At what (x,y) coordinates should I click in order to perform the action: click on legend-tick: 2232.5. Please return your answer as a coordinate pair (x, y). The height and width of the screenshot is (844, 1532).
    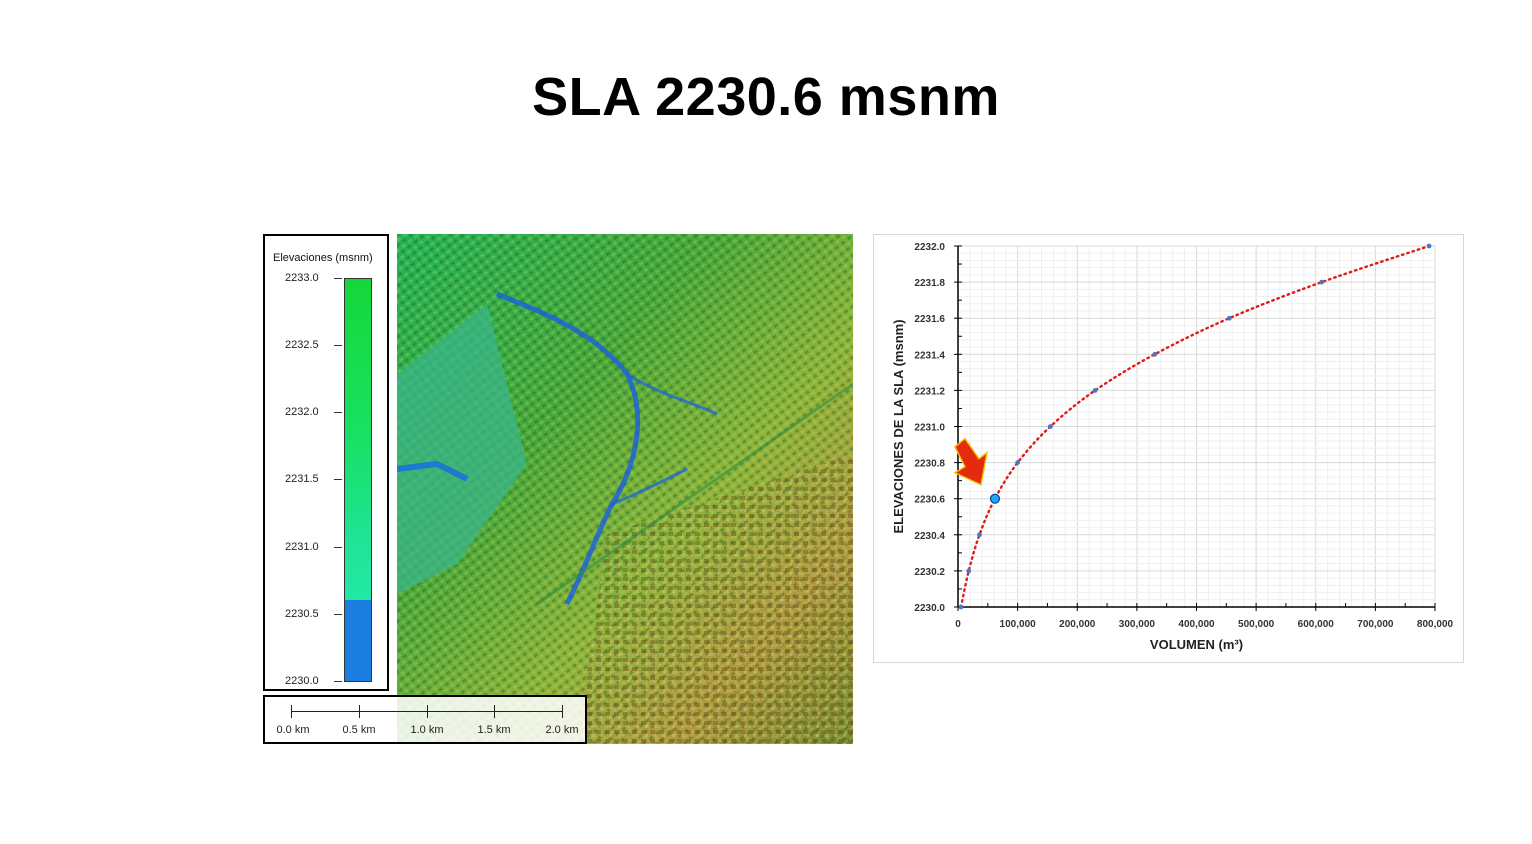
    Looking at the image, I should click on (313, 345).